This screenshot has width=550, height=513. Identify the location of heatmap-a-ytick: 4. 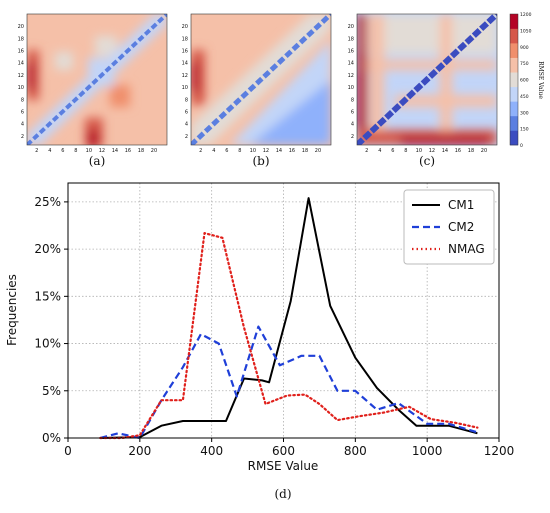
(22, 125).